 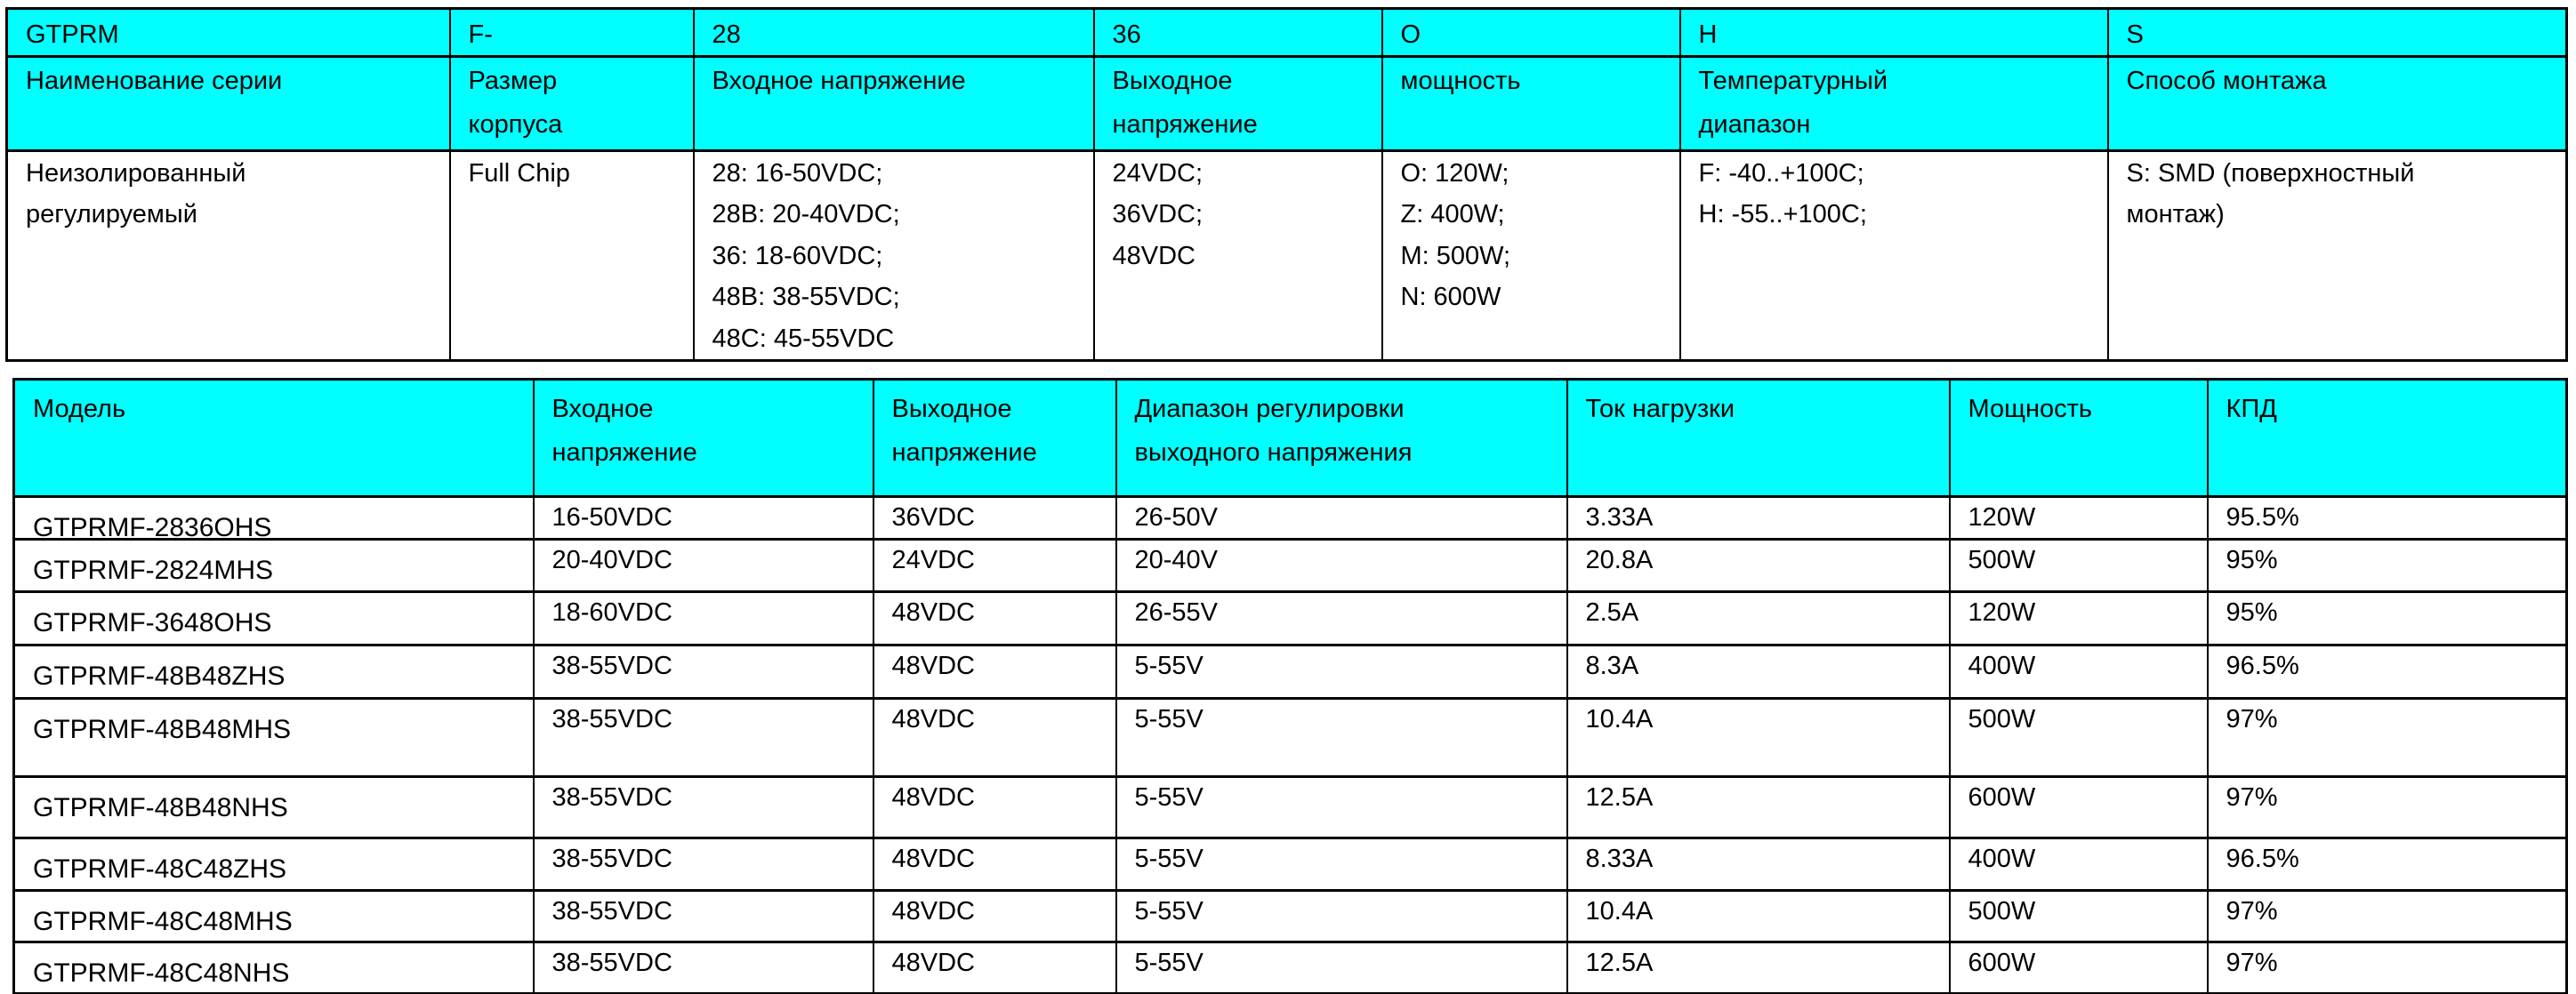 What do you see at coordinates (1893, 32) in the screenshot?
I see `decoder-code-cell: H` at bounding box center [1893, 32].